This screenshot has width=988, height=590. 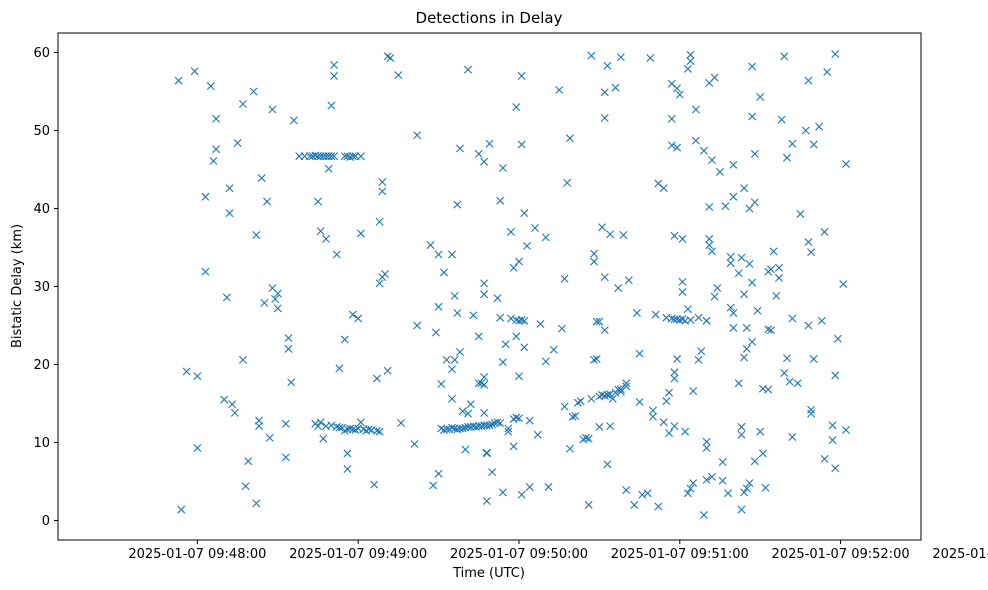 What do you see at coordinates (680, 554) in the screenshot?
I see `x-tick-label: 2025-01-07 09:51:00` at bounding box center [680, 554].